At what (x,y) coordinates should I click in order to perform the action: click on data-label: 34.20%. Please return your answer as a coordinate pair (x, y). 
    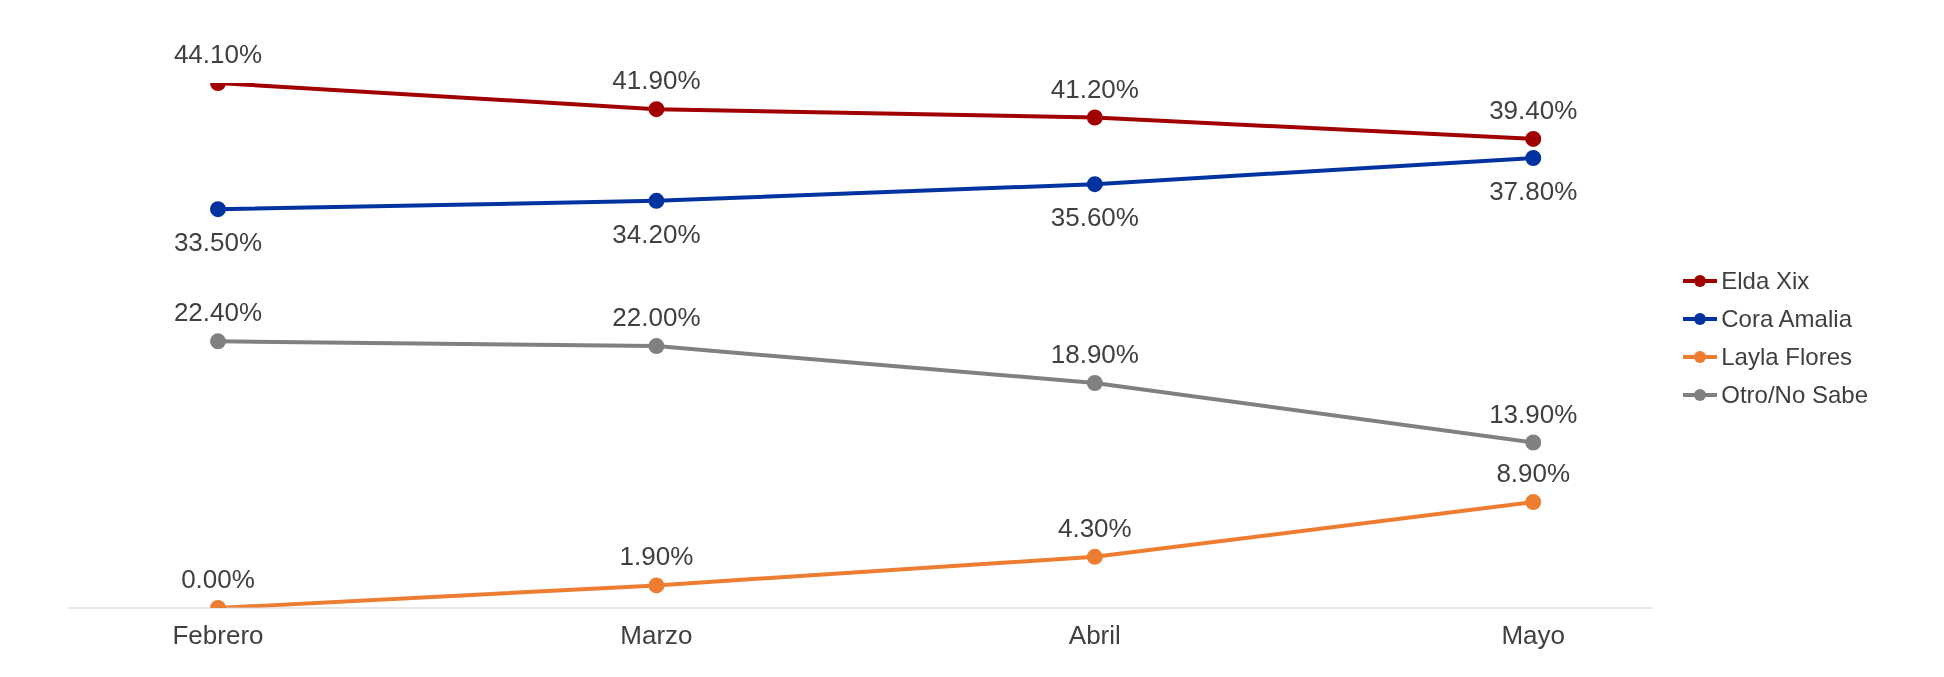
    Looking at the image, I should click on (656, 233).